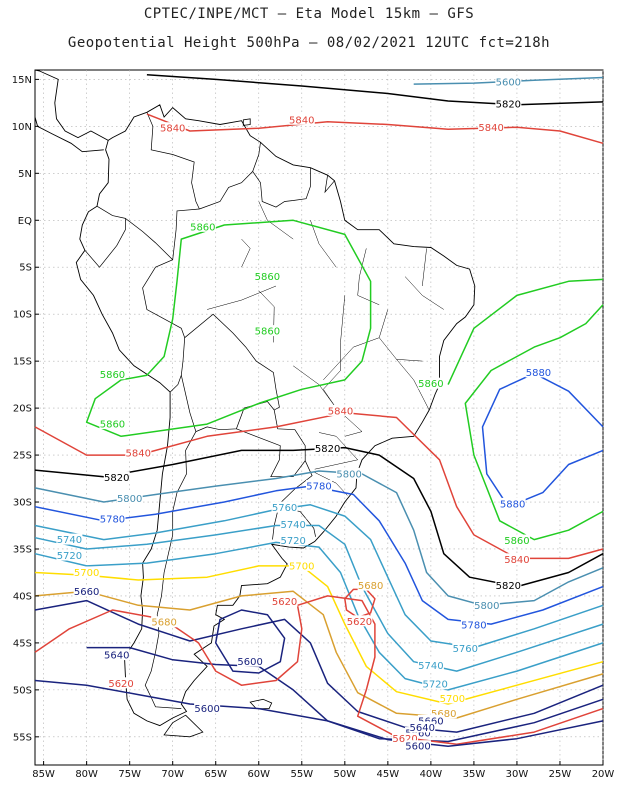 The height and width of the screenshot is (800, 618). I want to click on contour-label: 5780, so click(318, 487).